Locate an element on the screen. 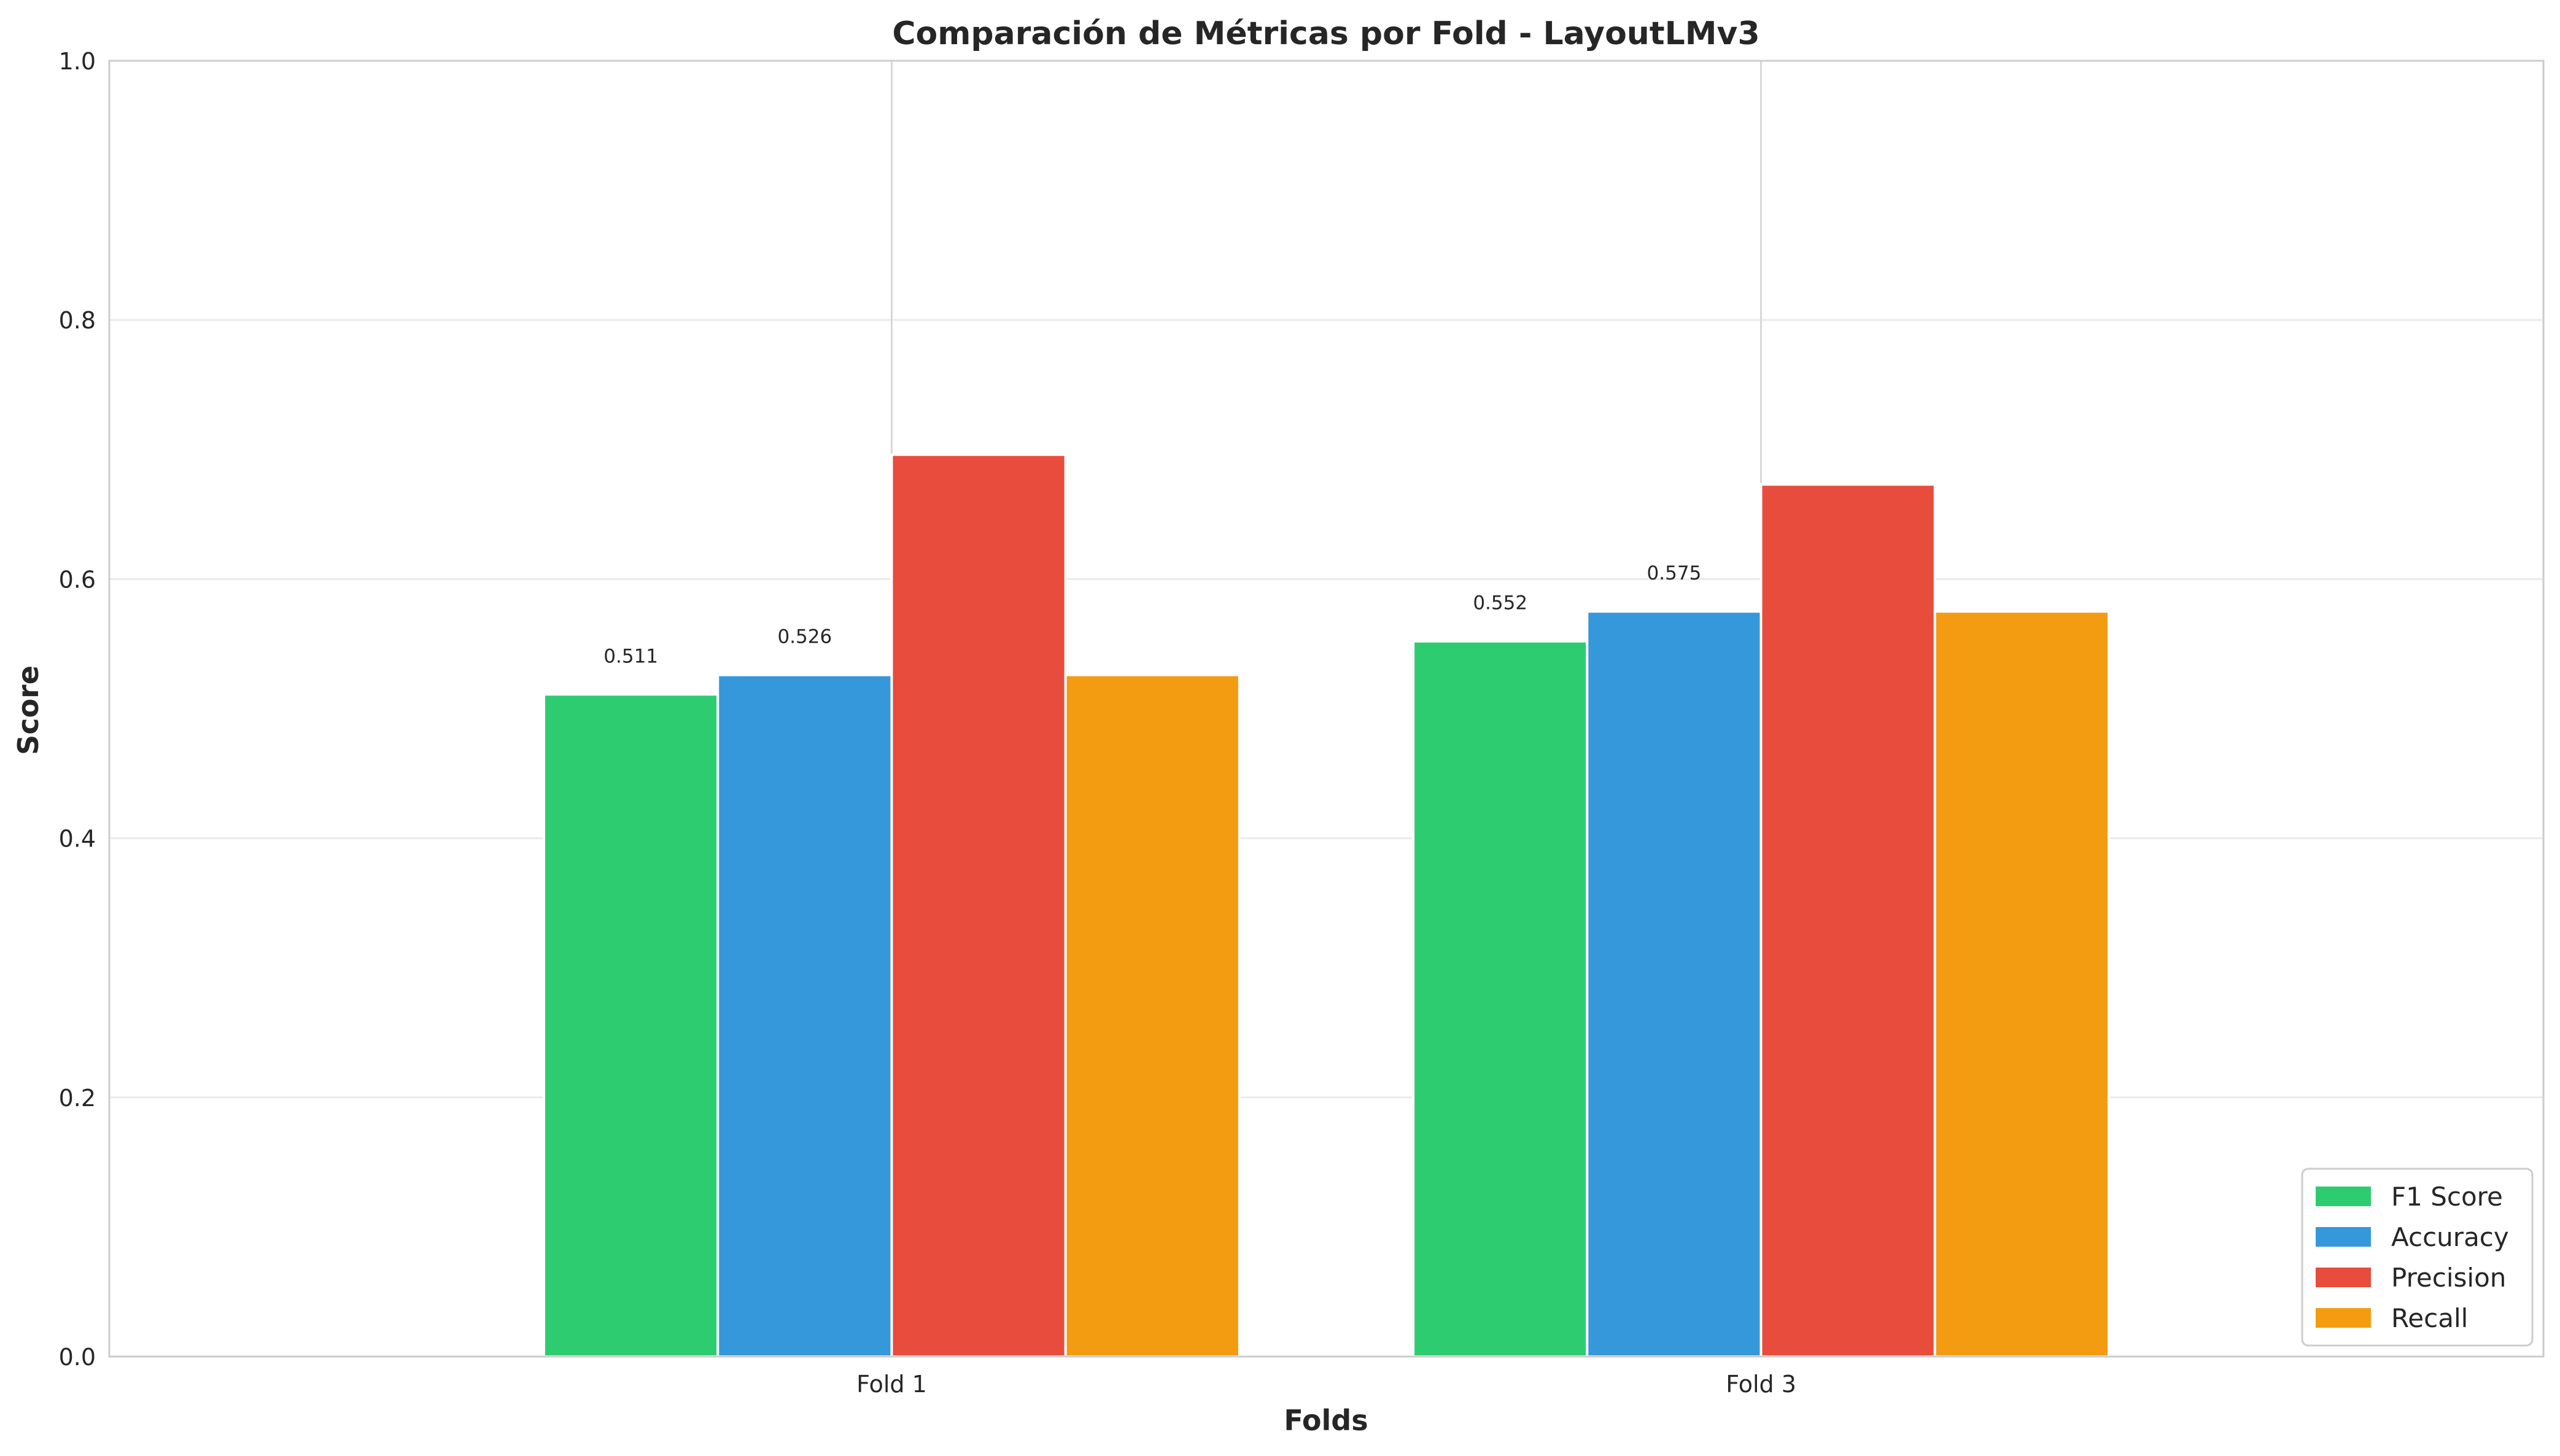 The height and width of the screenshot is (1456, 2560). x-tick-label: Fold 1 is located at coordinates (891, 1385).